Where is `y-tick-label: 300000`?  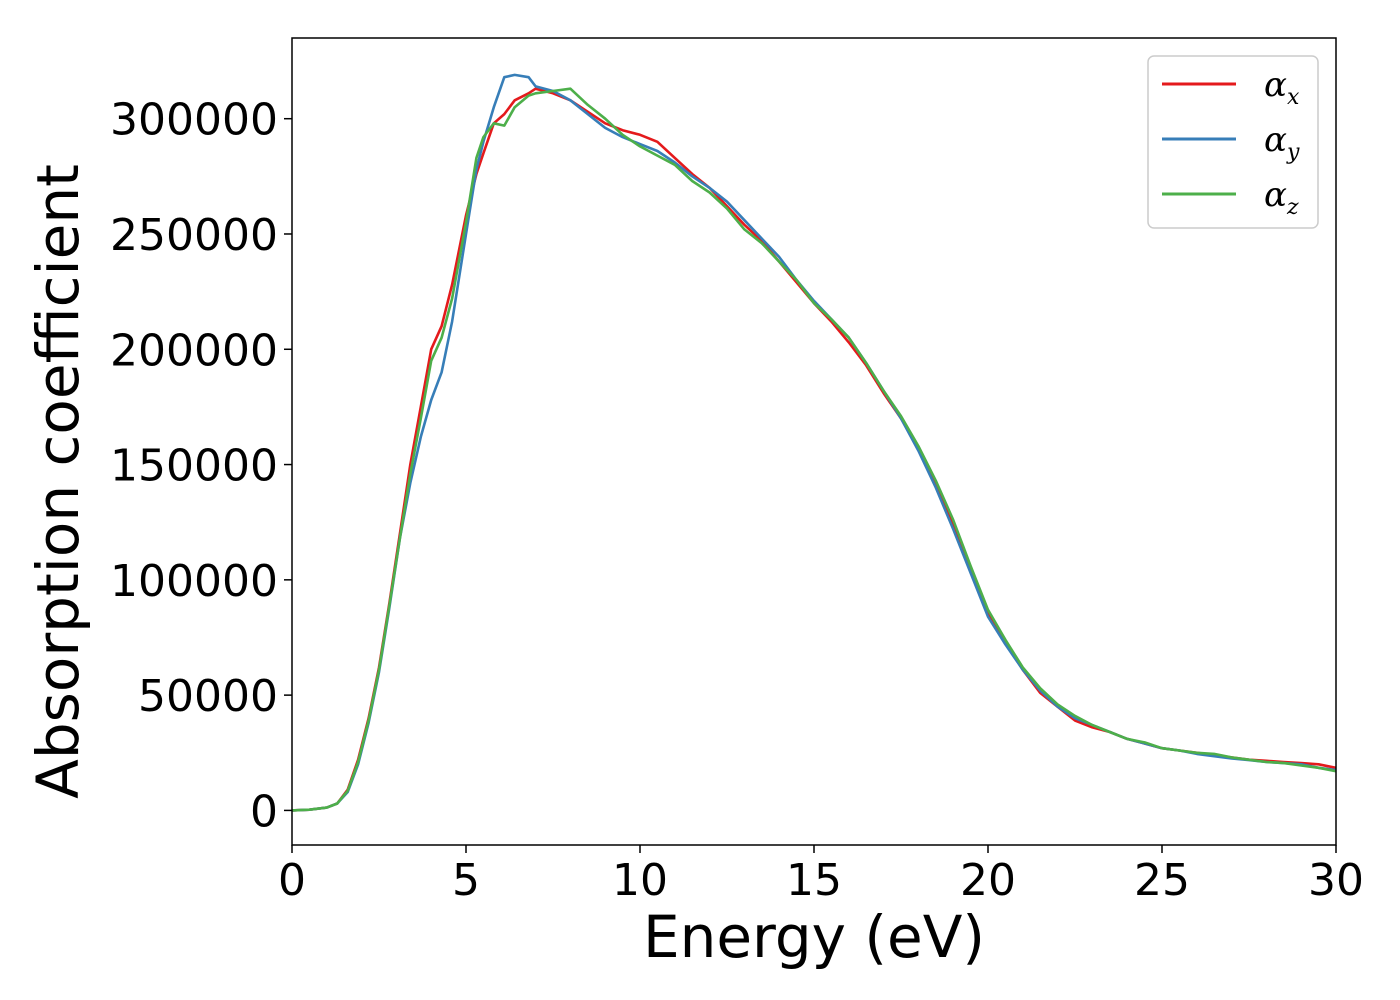 y-tick-label: 300000 is located at coordinates (194, 120).